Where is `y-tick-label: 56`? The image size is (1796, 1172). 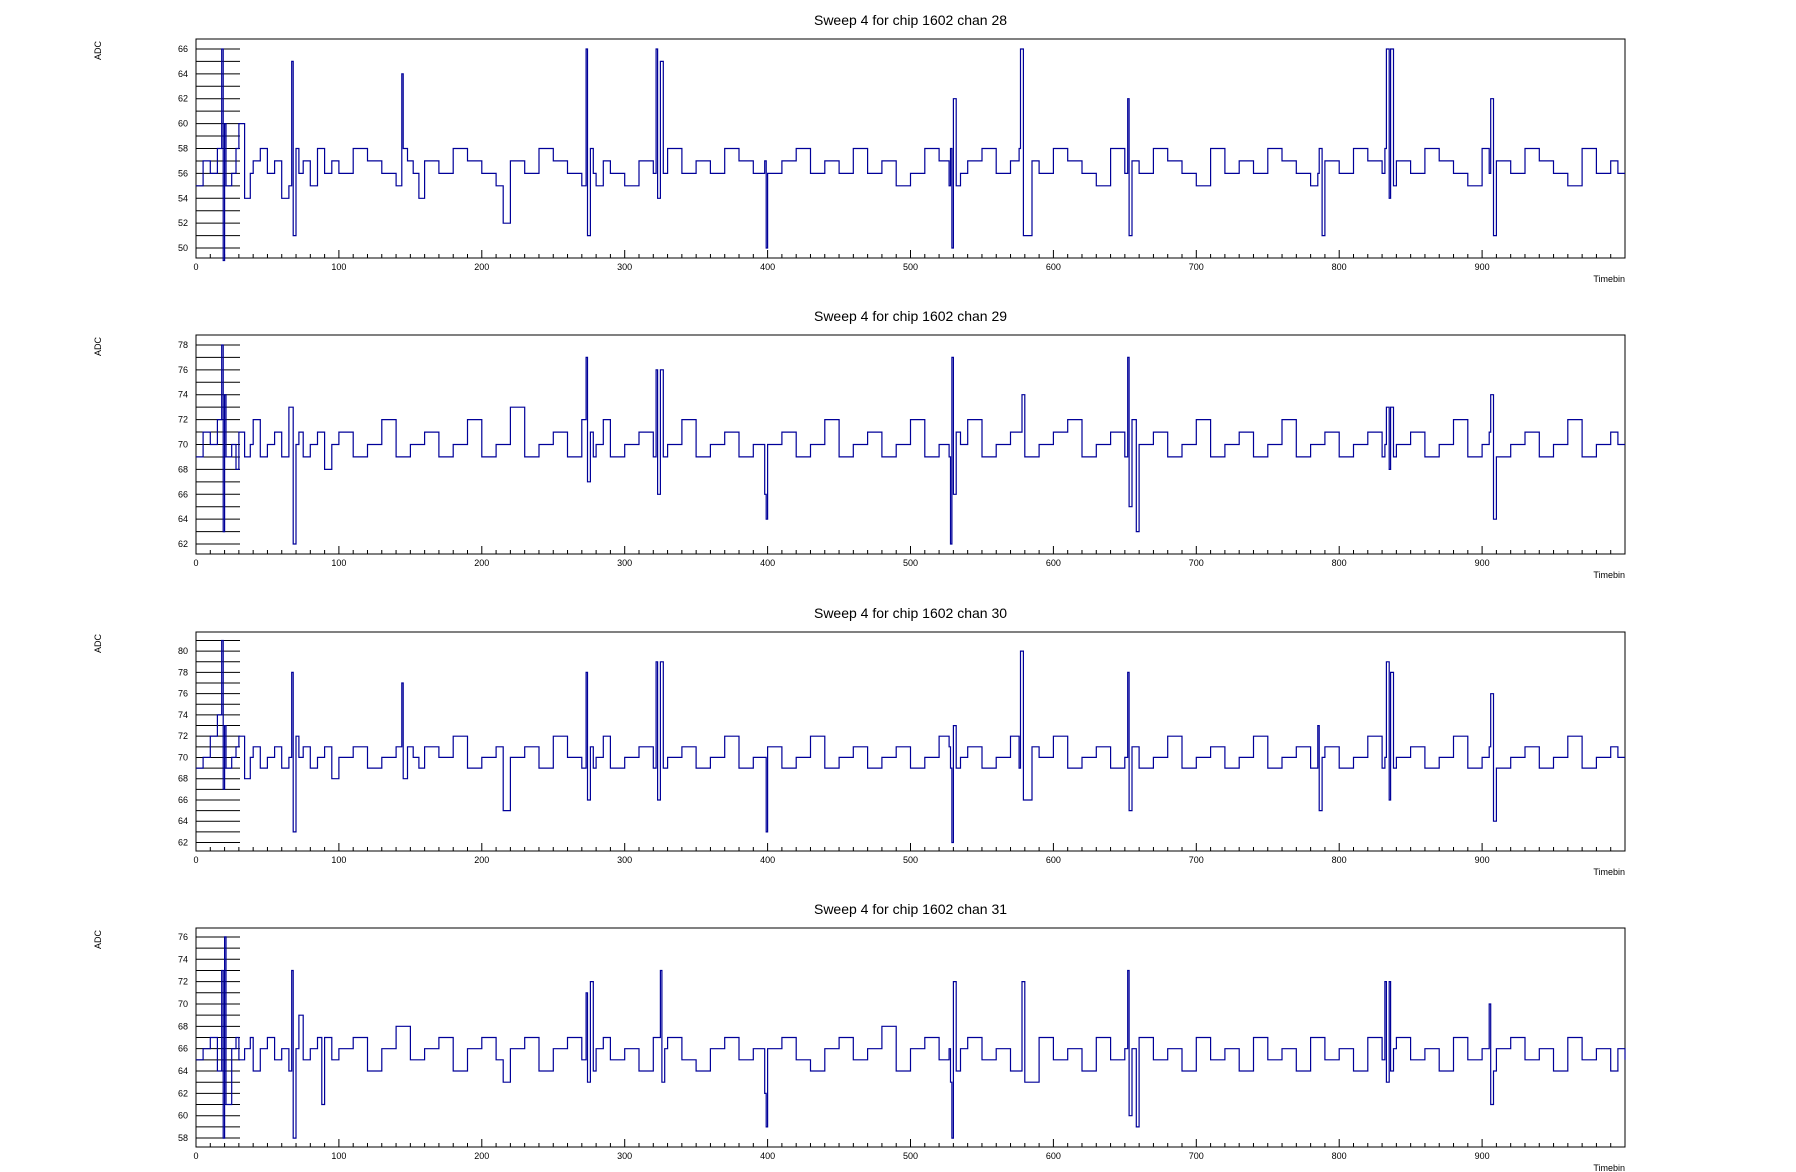 y-tick-label: 56 is located at coordinates (183, 173).